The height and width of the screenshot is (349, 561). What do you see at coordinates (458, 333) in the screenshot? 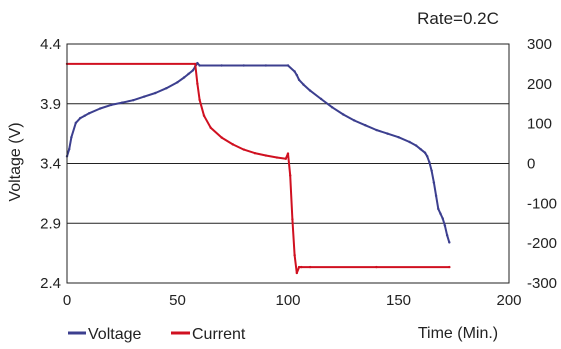
I see `x-axis-label: Time (Min.)` at bounding box center [458, 333].